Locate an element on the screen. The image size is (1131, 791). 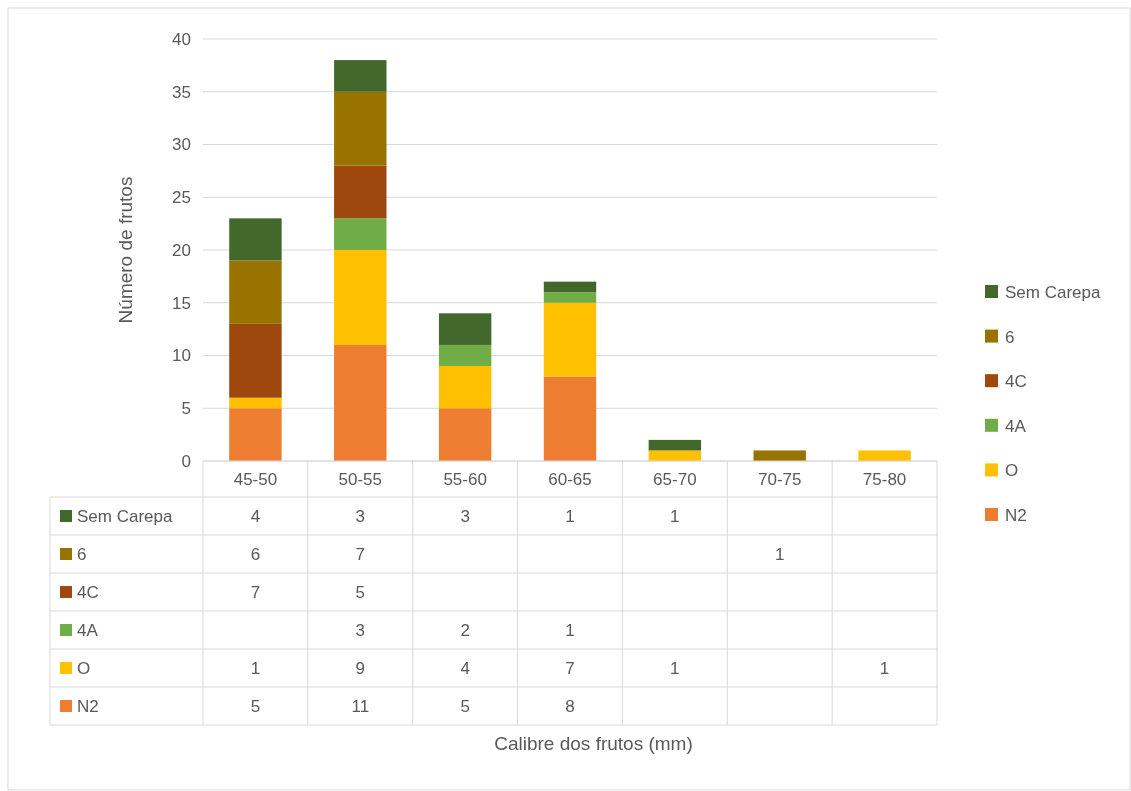
text: Calibre dos frutos (mm) is located at coordinates (593, 743).